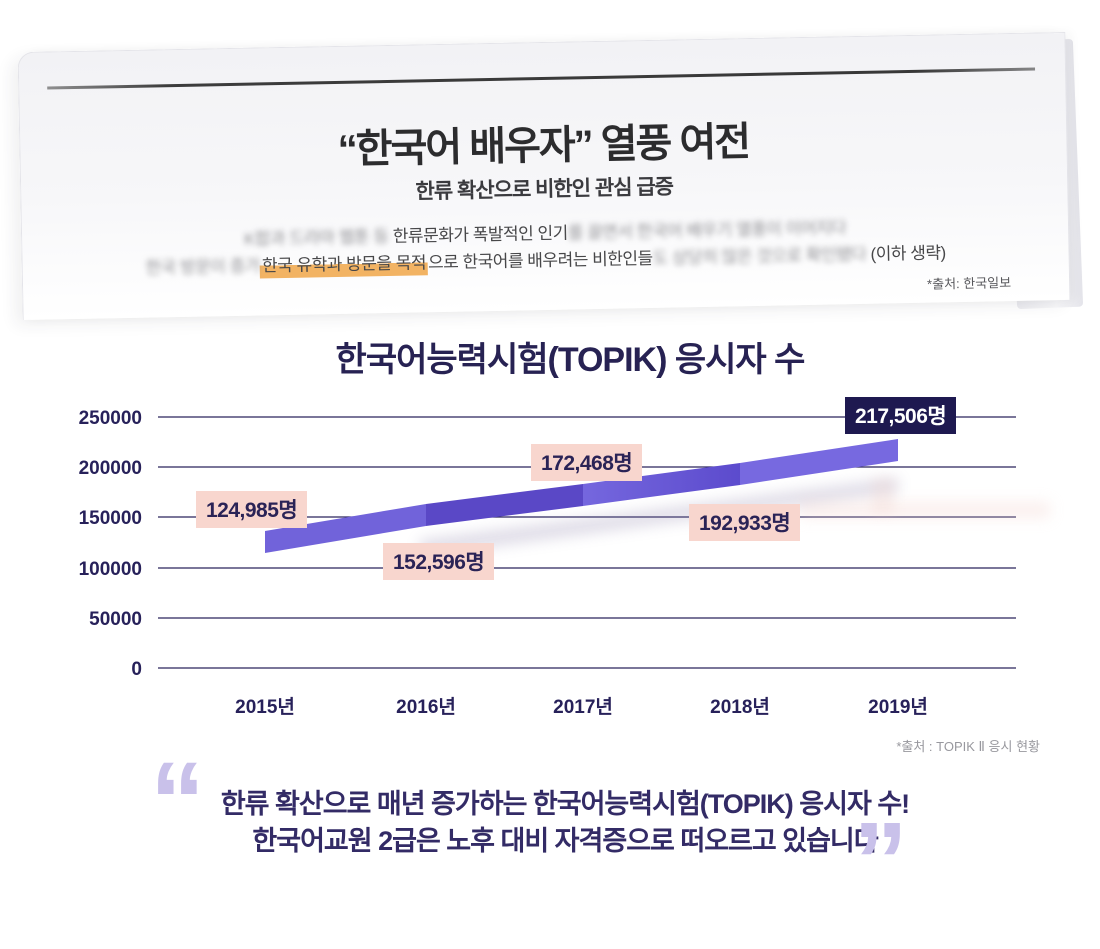 The height and width of the screenshot is (949, 1100). What do you see at coordinates (707, 230) in the screenshot?
I see `blurred-text: 를 끌면서 한국어 배우기 열풍이 이어지다` at bounding box center [707, 230].